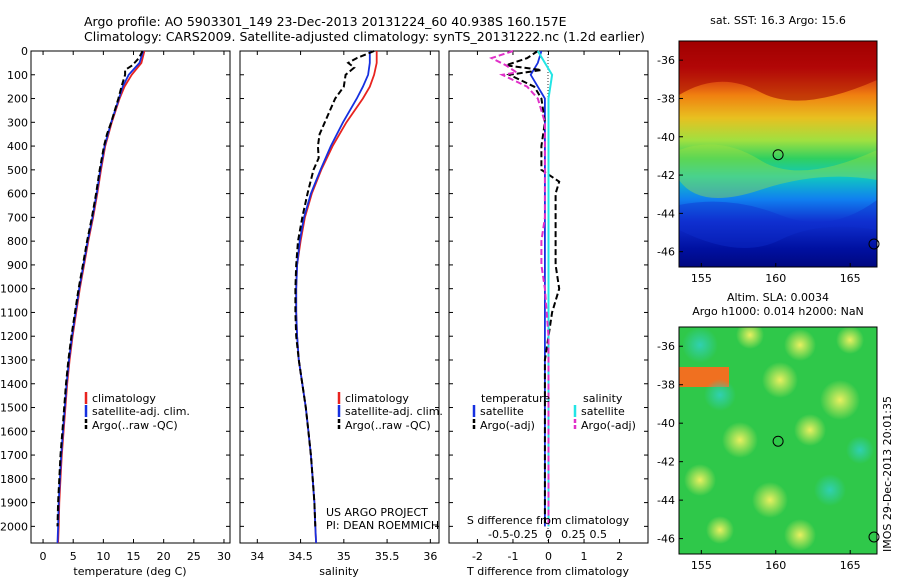 The width and height of the screenshot is (900, 584). Describe the element at coordinates (547, 534) in the screenshot. I see `s-difference-top-axis: -0.5 -0.25 0 0.25 0.5` at that location.